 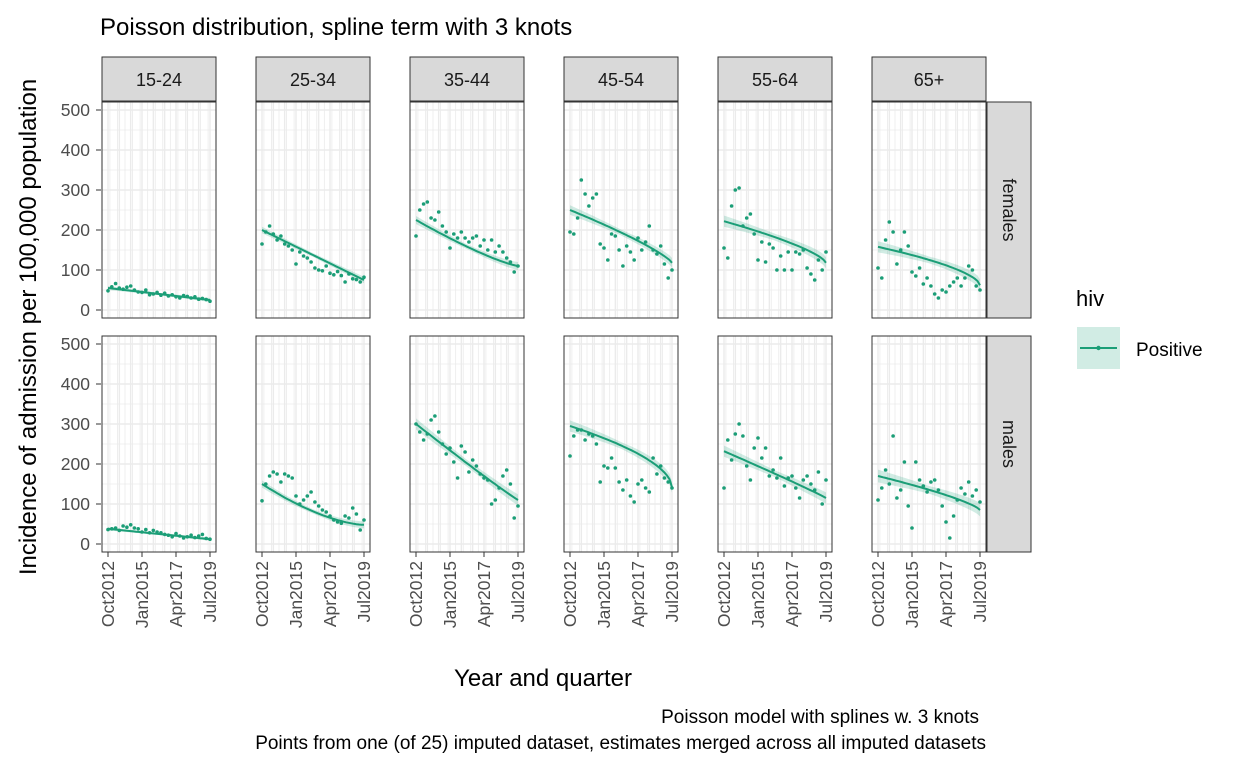 What do you see at coordinates (85, 310) in the screenshot?
I see `y-tick-label: 0` at bounding box center [85, 310].